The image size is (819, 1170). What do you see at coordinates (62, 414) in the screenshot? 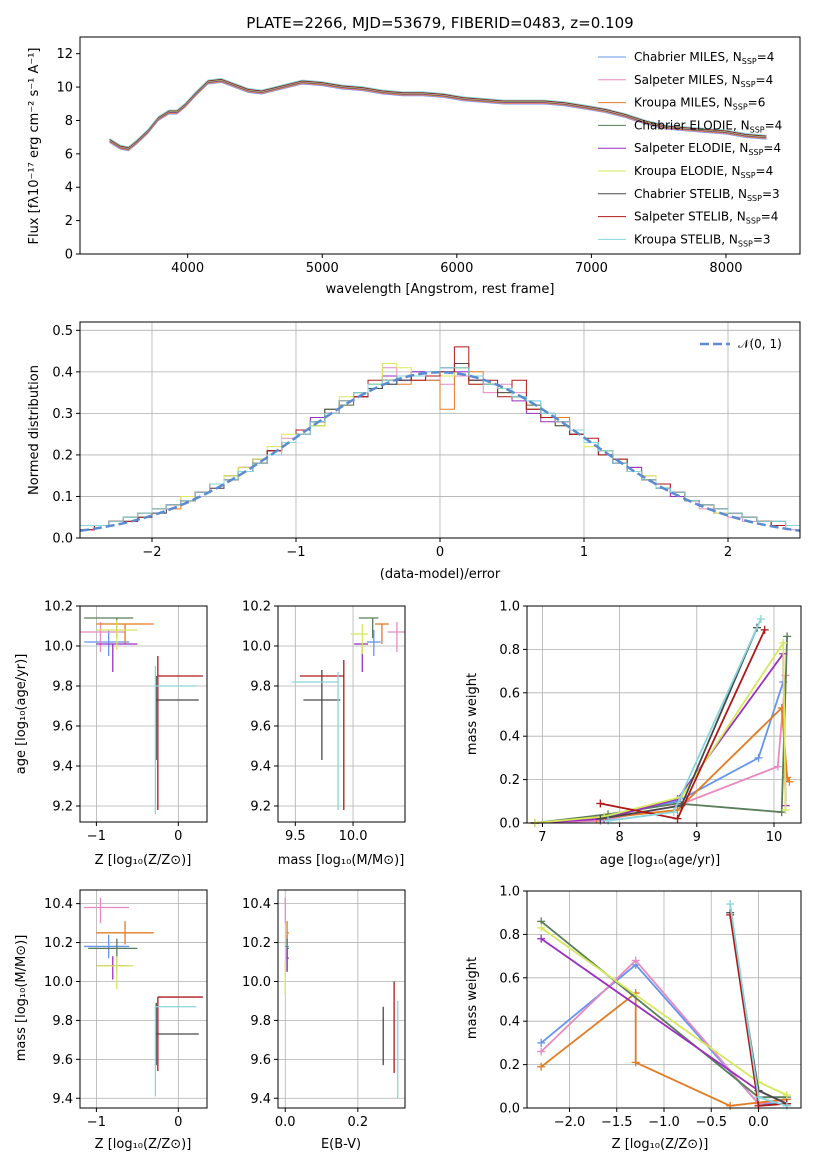
I see `y-tick-label: 0.3` at bounding box center [62, 414].